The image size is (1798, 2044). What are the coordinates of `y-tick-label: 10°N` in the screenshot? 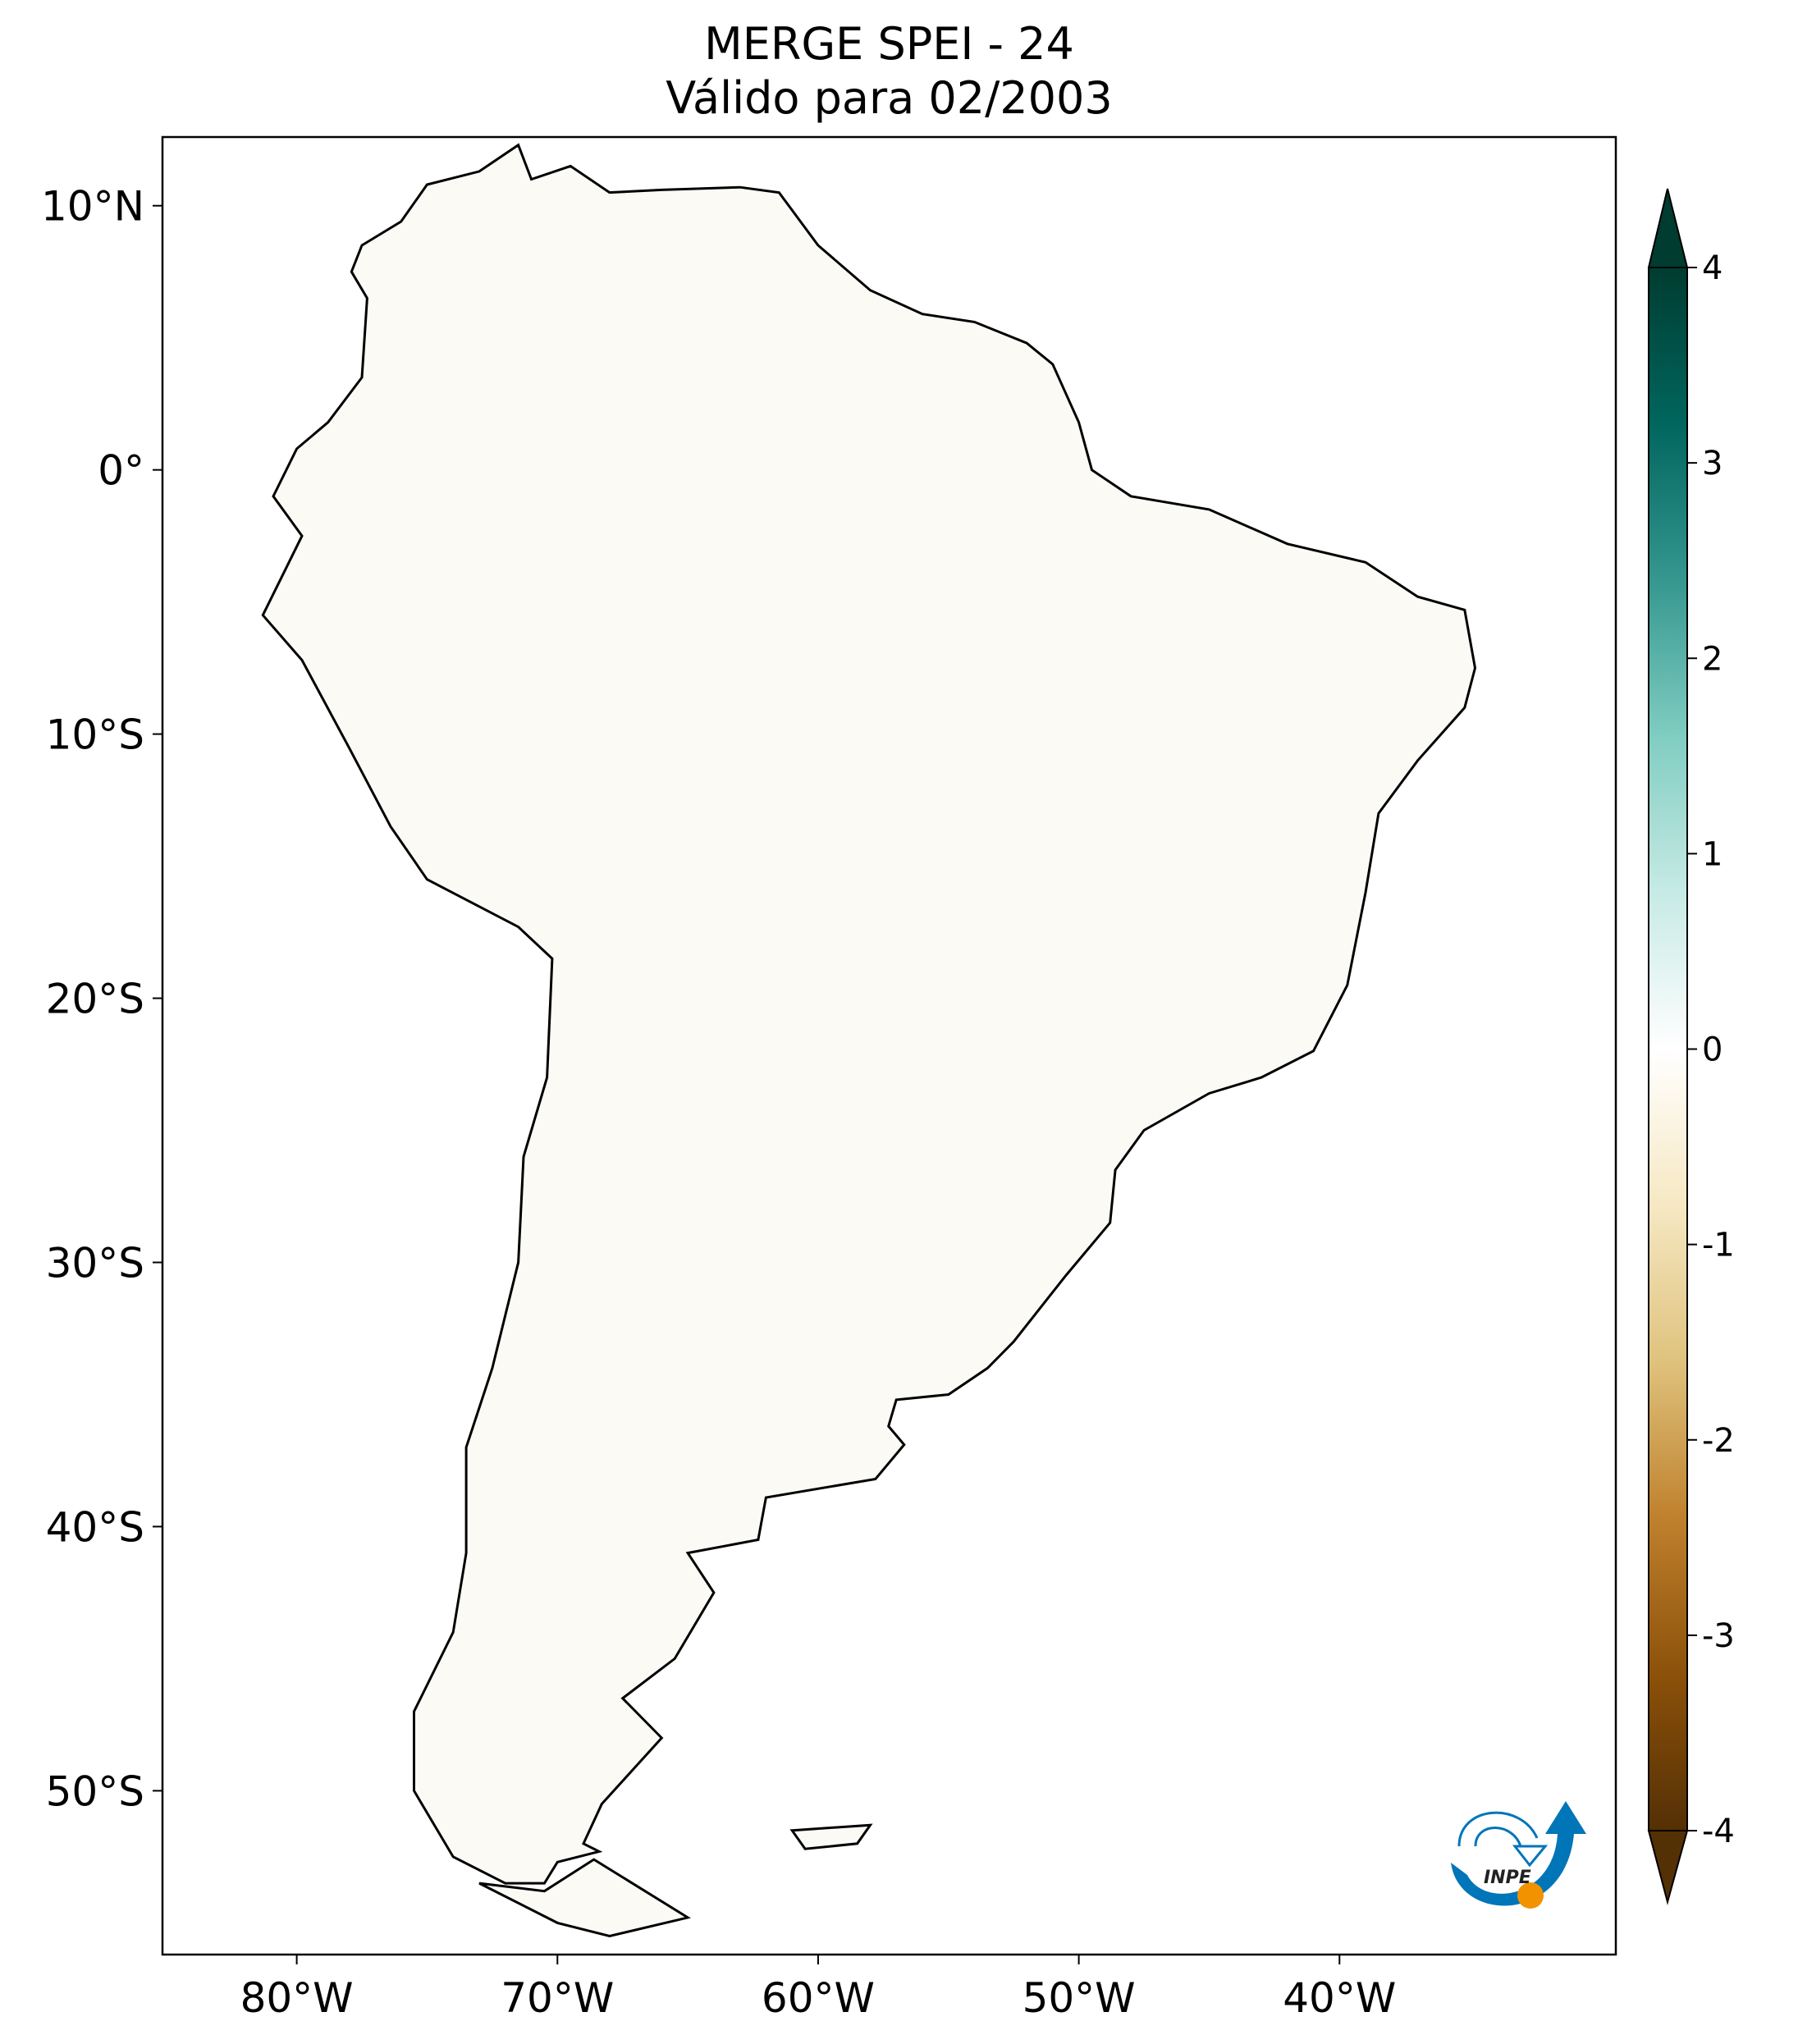 It's located at (92, 207).